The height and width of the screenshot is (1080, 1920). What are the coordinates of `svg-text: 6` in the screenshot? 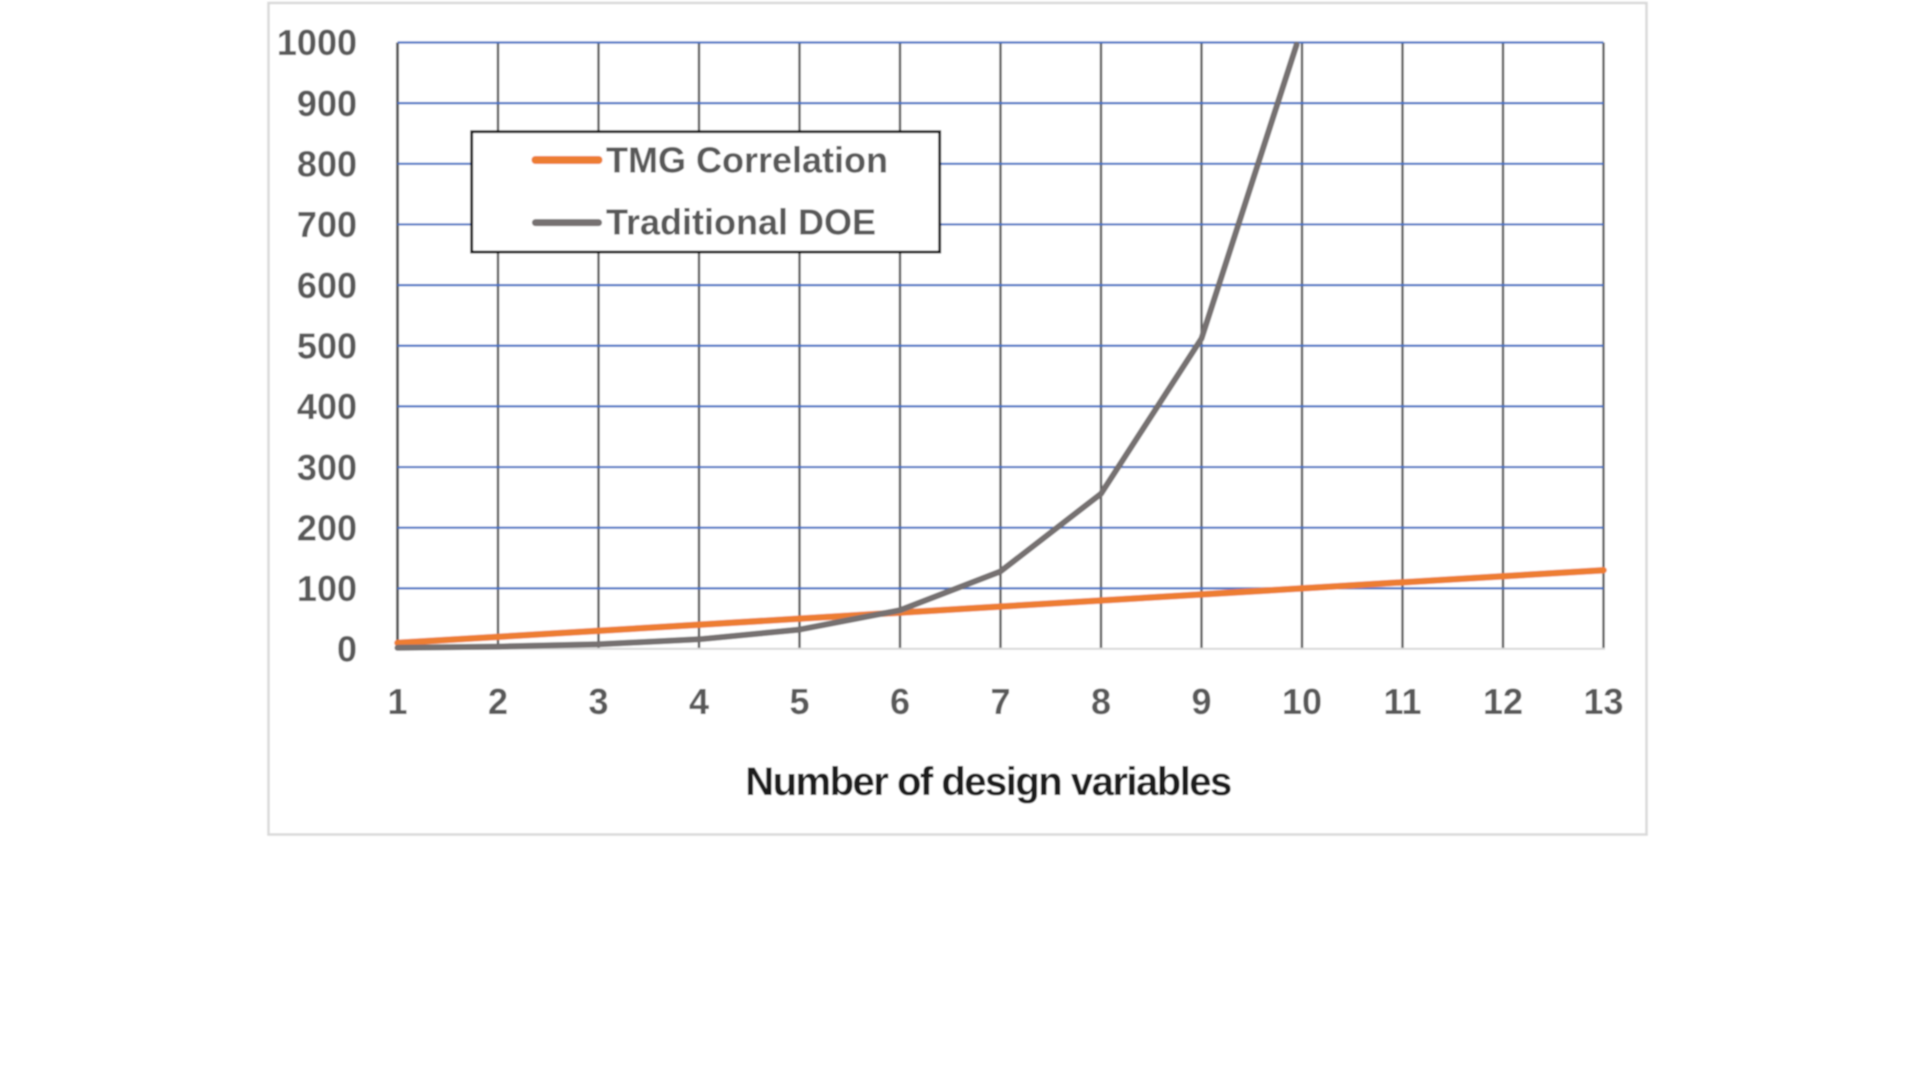 It's located at (900, 701).